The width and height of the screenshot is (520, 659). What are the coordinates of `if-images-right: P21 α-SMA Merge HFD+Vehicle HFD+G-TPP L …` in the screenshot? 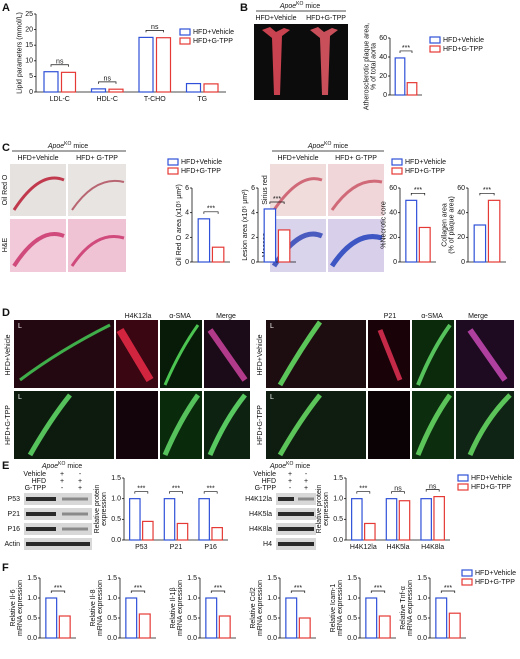 It's located at (385, 386).